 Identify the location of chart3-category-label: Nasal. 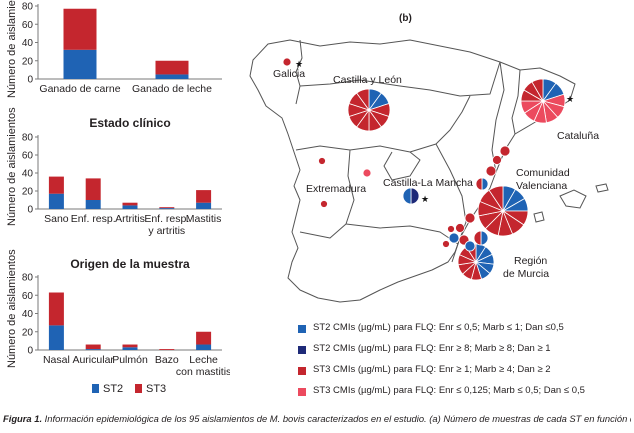
(56, 360).